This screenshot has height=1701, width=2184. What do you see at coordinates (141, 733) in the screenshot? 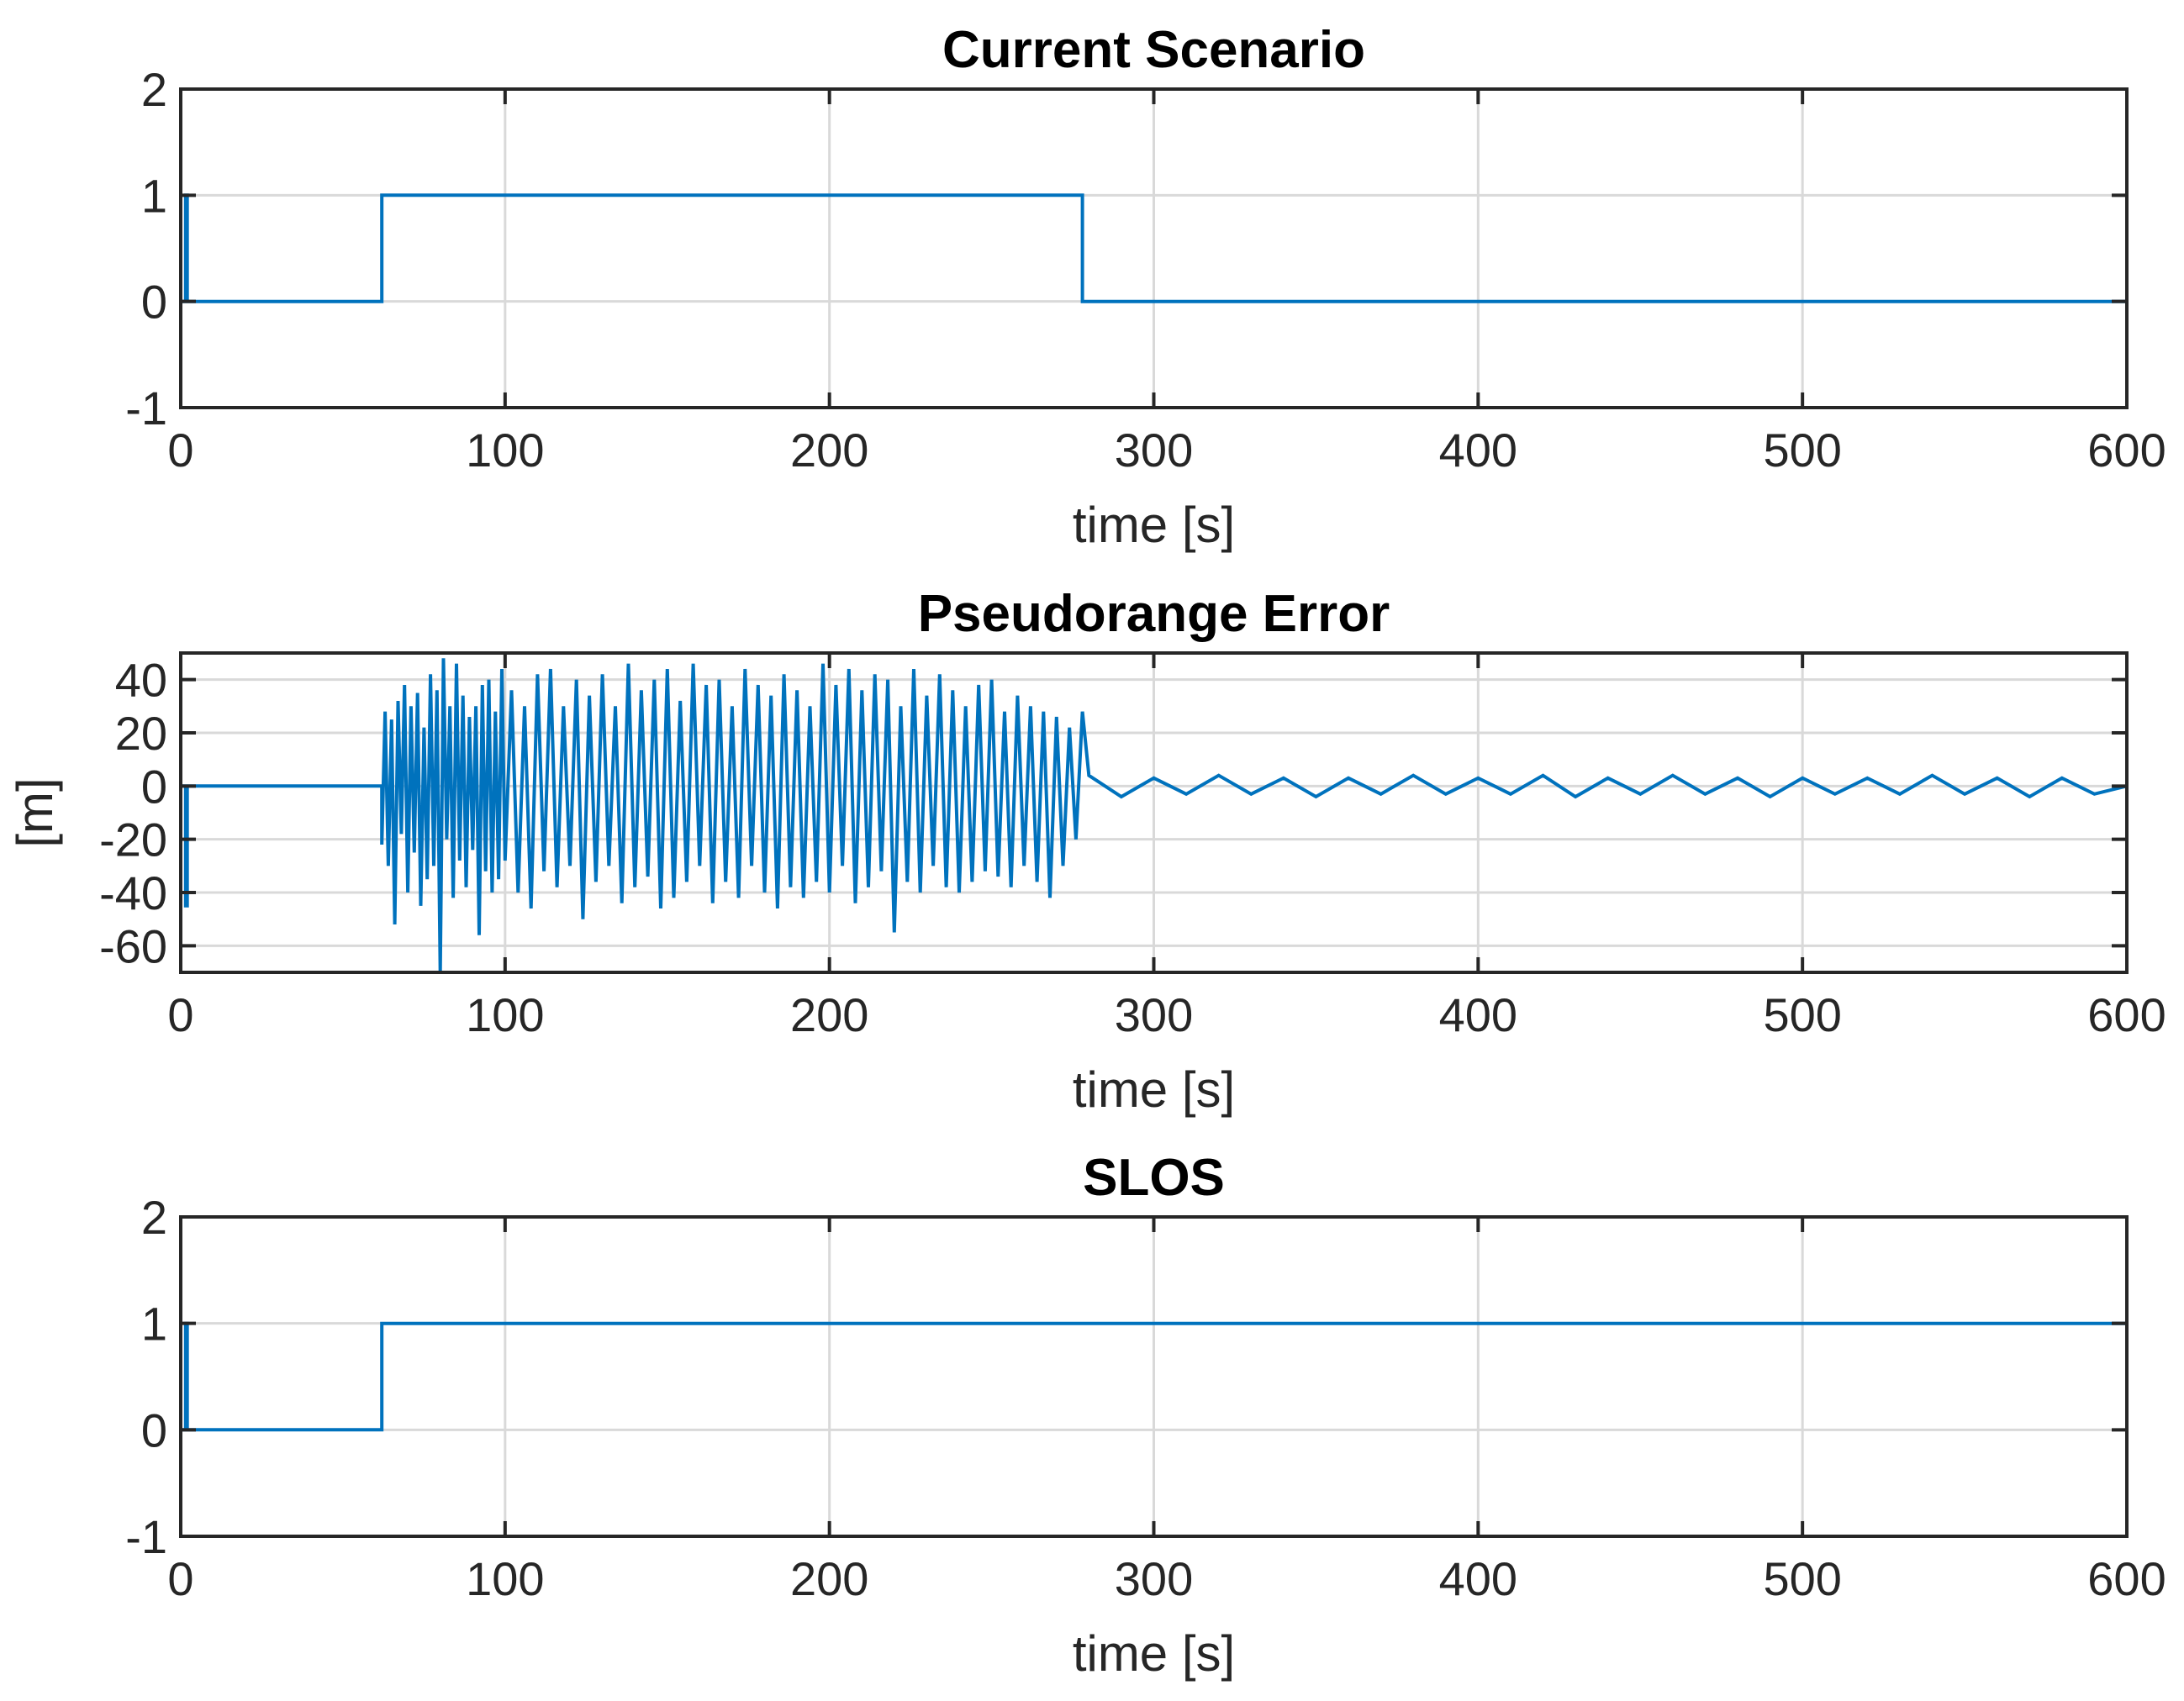
I see `y-tick-label: 20` at bounding box center [141, 733].